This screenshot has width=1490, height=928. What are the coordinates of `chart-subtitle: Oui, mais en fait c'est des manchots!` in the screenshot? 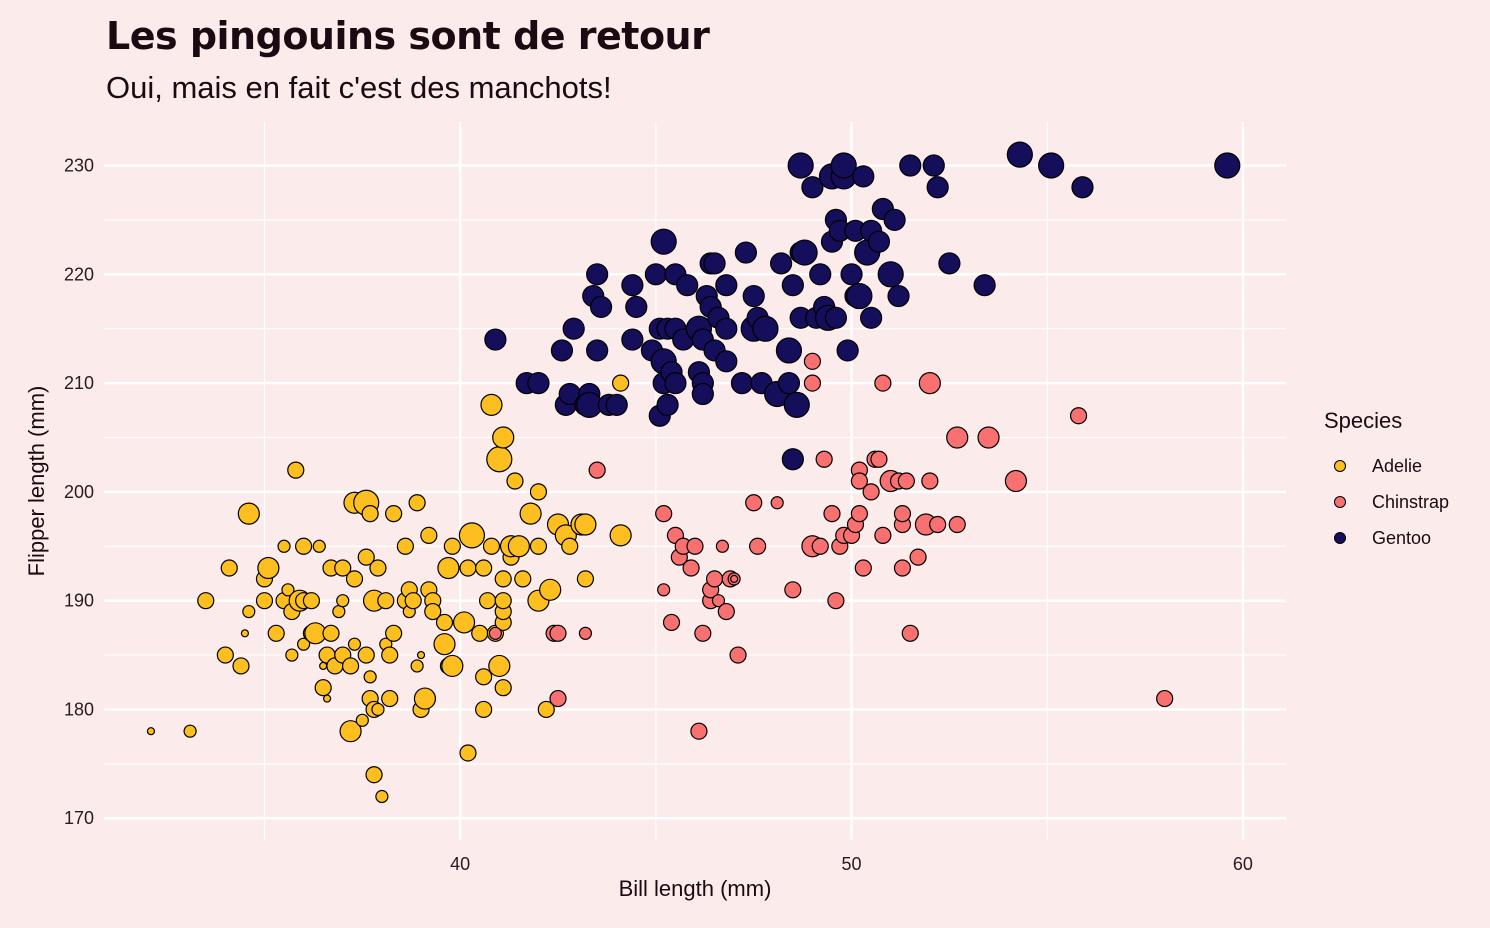 It's located at (359, 87).